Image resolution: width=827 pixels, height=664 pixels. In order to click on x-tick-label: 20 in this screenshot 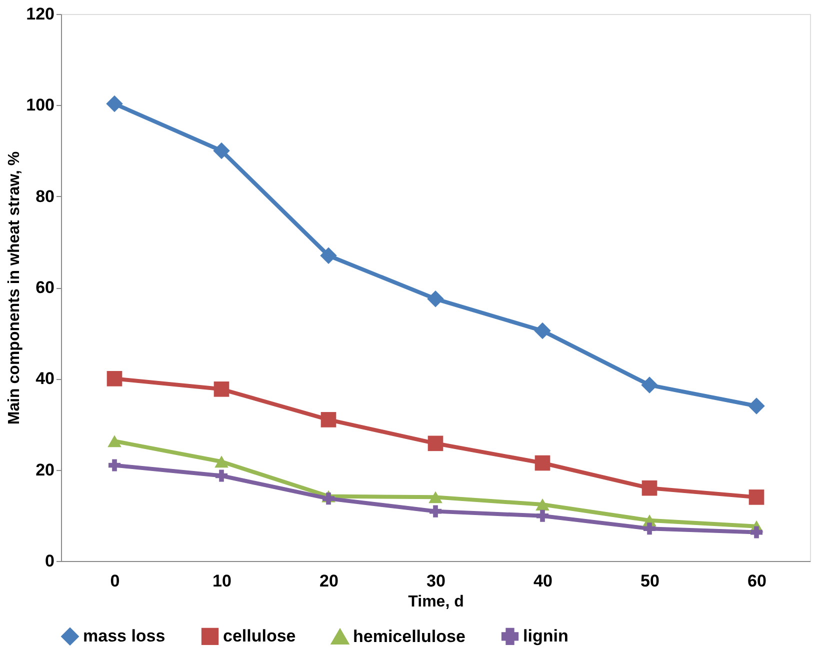, I will do `click(329, 581)`.